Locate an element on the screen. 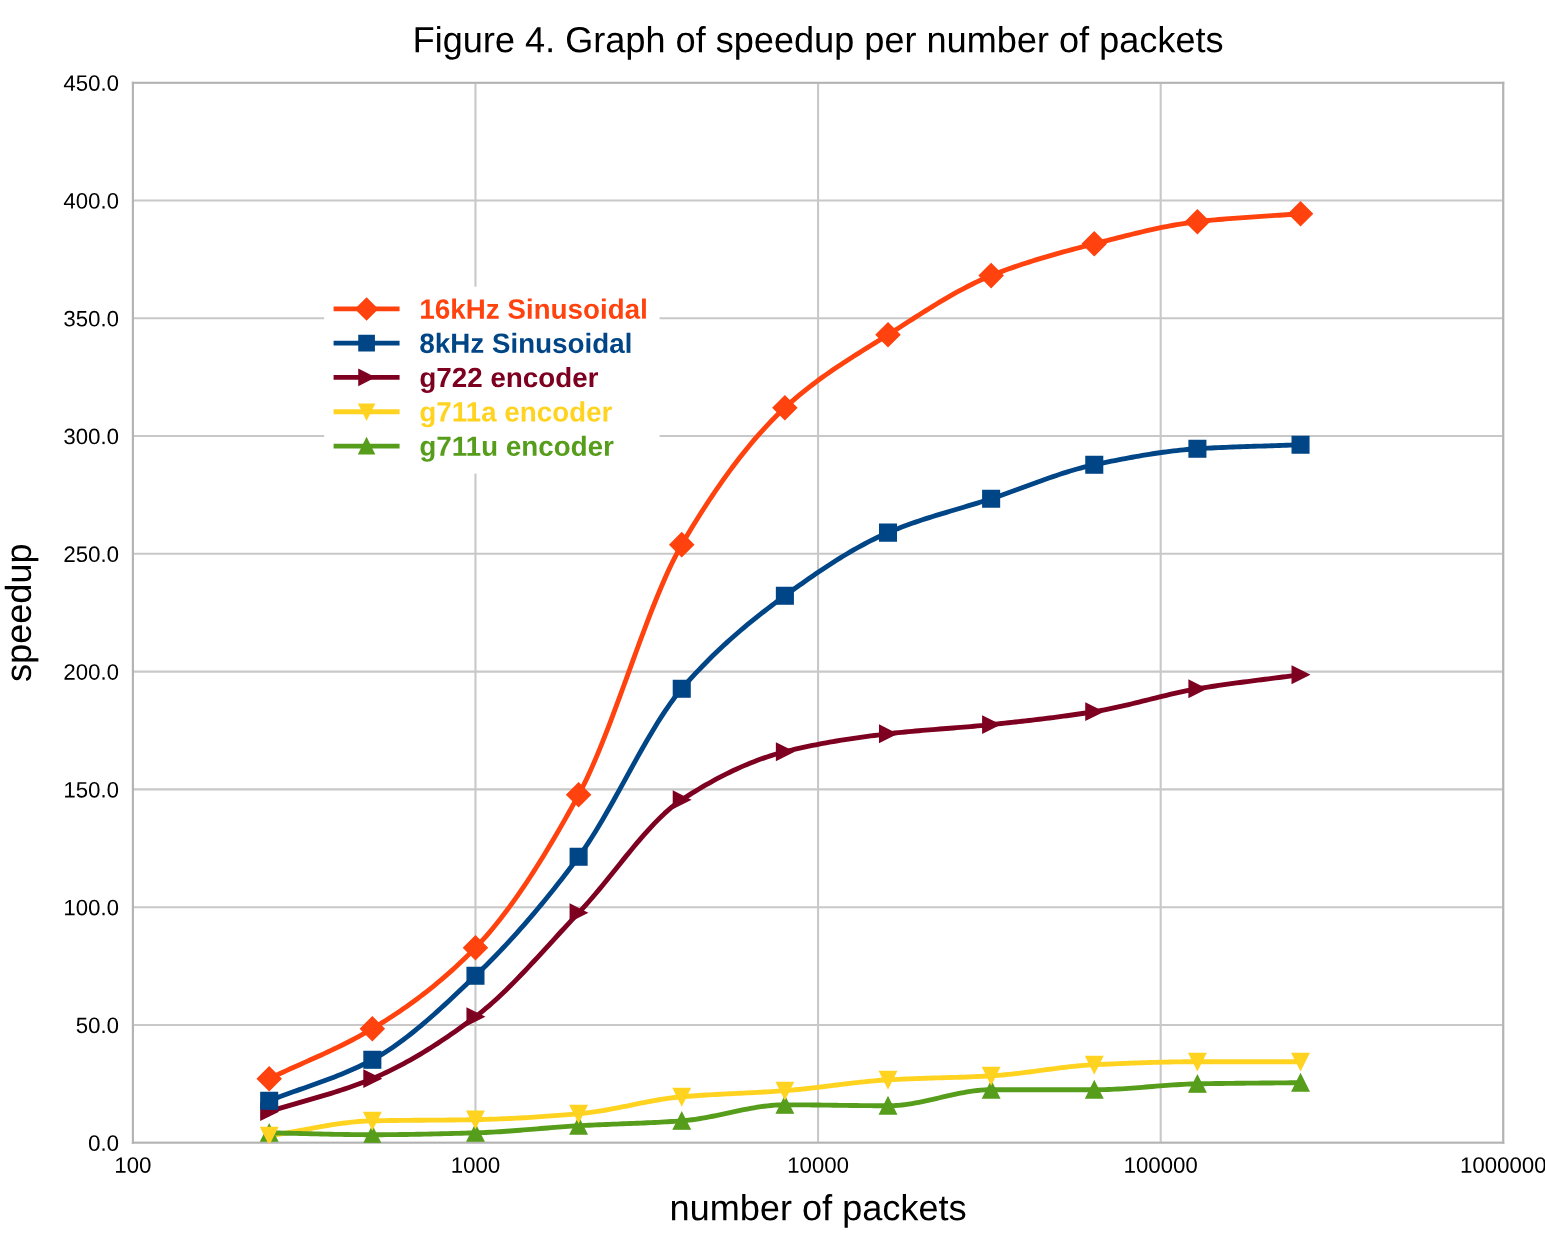  x-tick-label: 10000 is located at coordinates (818, 1165).